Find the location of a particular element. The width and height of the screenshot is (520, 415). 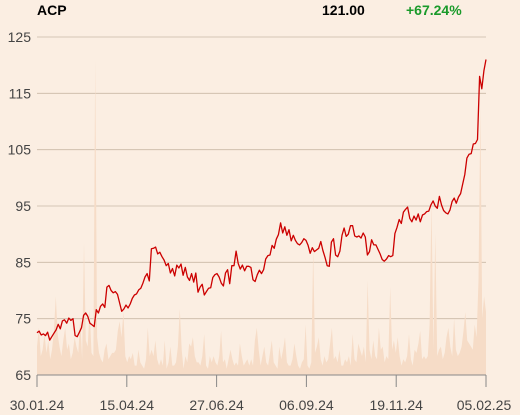

y-tick-label: 95 is located at coordinates (23, 206).